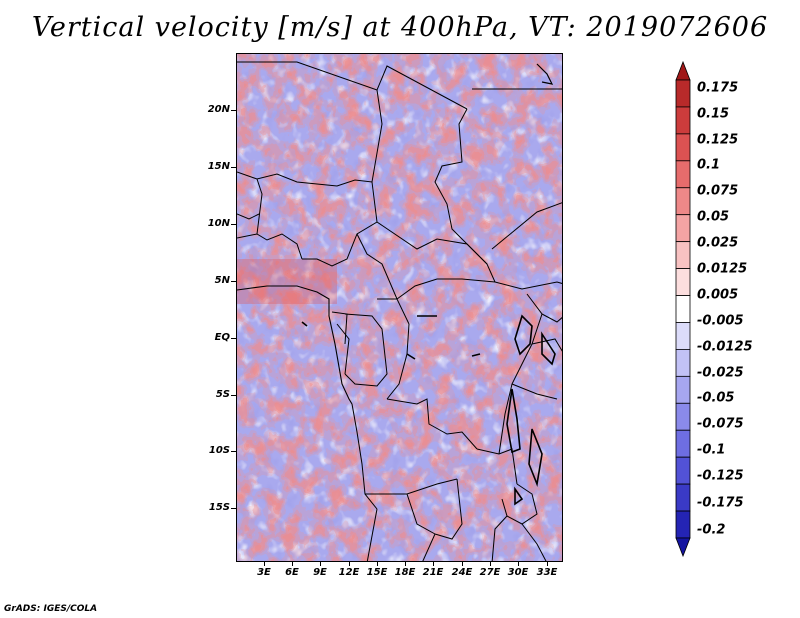  What do you see at coordinates (718, 140) in the screenshot?
I see `cb-label-2: 0.125` at bounding box center [718, 140].